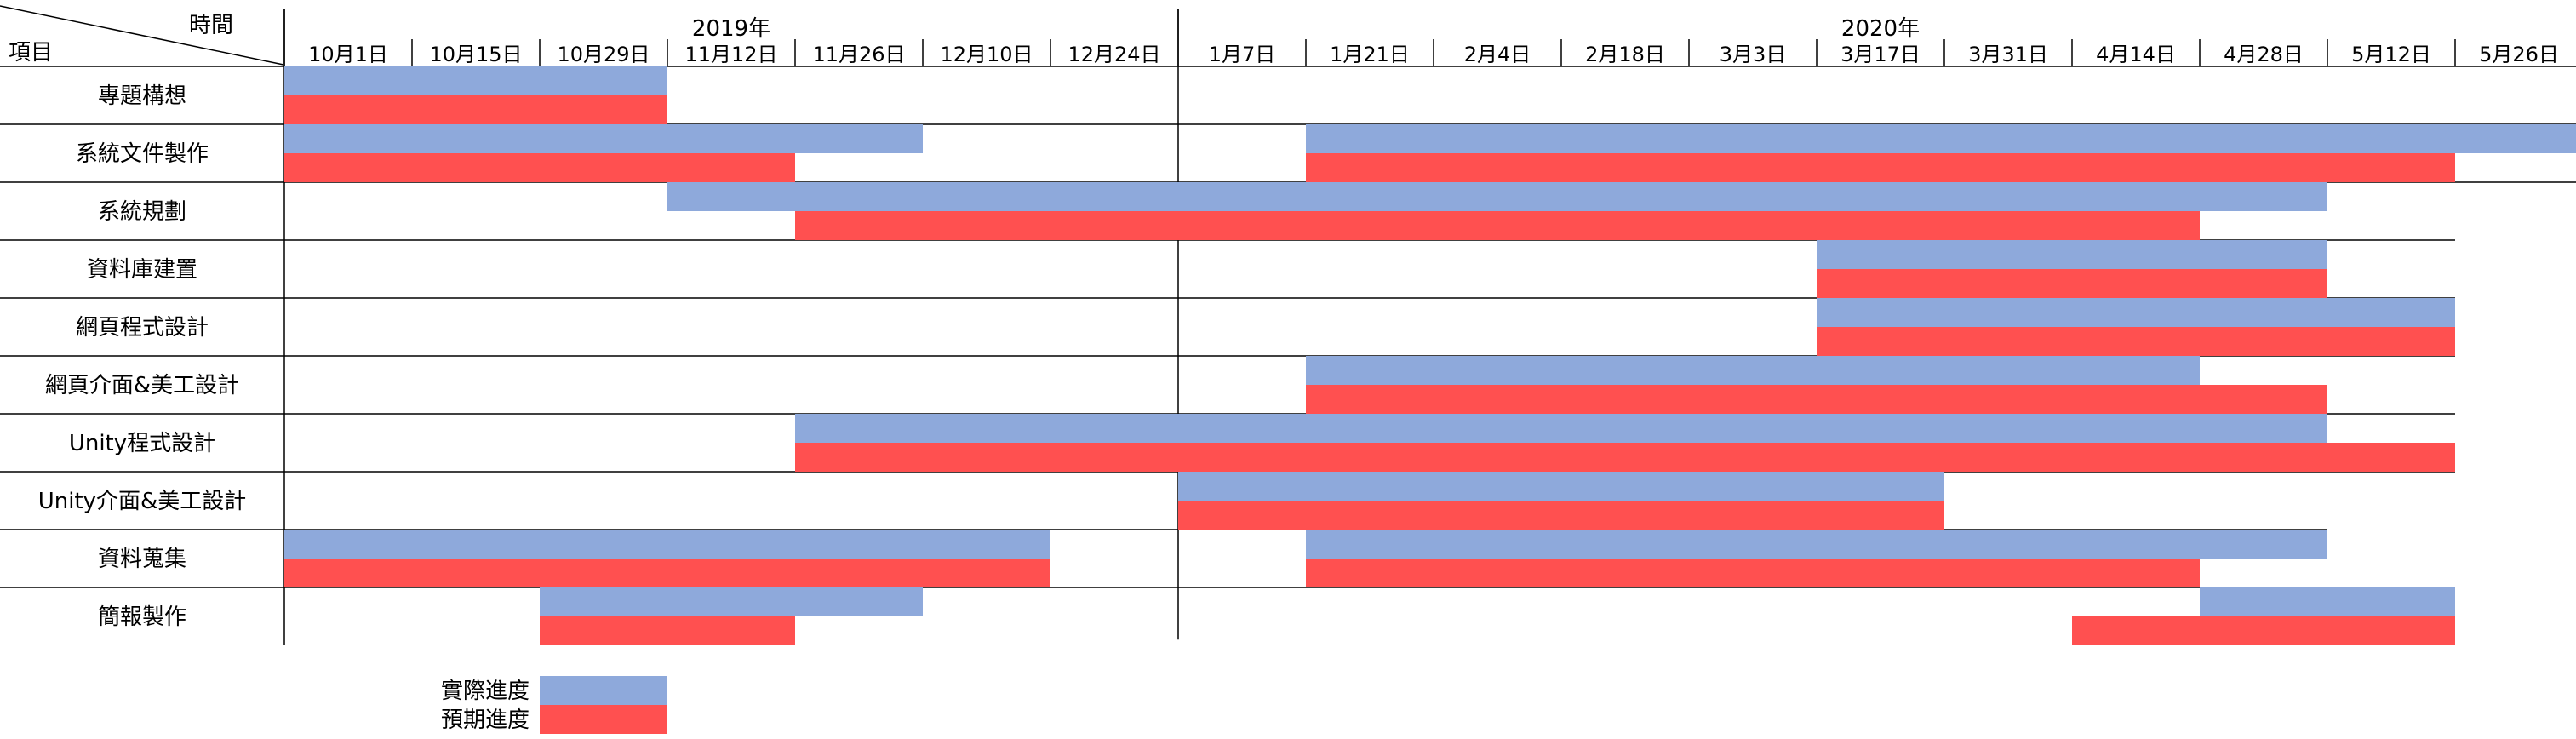 The width and height of the screenshot is (2576, 739). Describe the element at coordinates (142, 96) in the screenshot. I see `task-label: 專題構想` at that location.